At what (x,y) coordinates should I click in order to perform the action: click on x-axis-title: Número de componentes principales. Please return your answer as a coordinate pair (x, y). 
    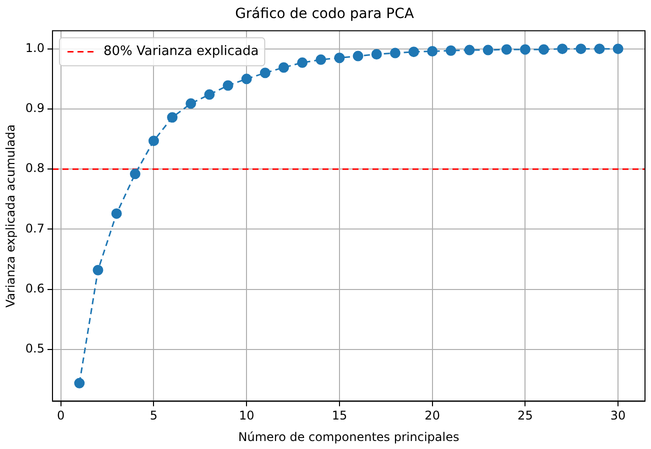
    Looking at the image, I should click on (349, 437).